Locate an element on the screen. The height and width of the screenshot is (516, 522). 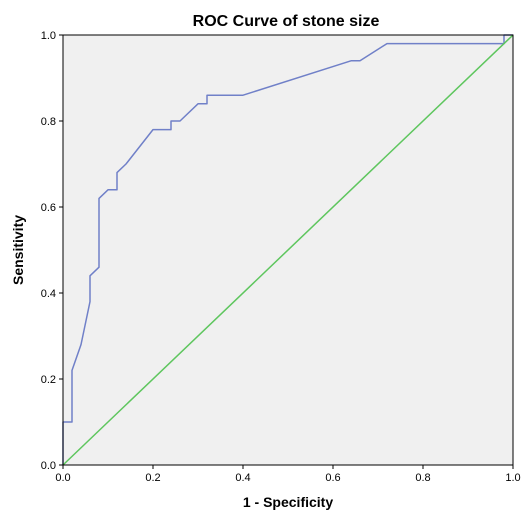
y-tick-label: 0.2 is located at coordinates (48, 380).